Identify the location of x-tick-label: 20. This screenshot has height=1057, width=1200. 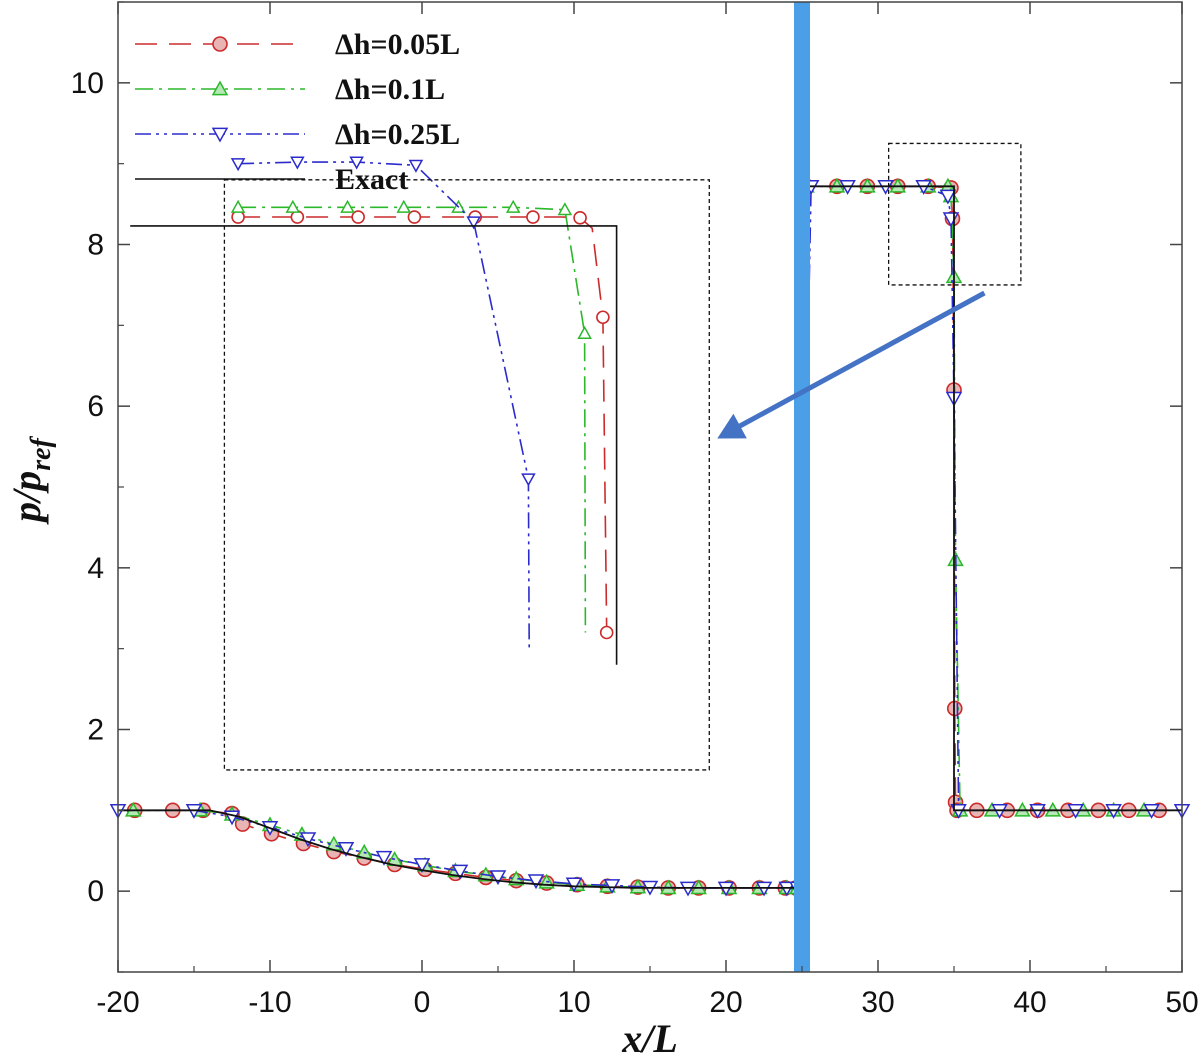
(725, 1002).